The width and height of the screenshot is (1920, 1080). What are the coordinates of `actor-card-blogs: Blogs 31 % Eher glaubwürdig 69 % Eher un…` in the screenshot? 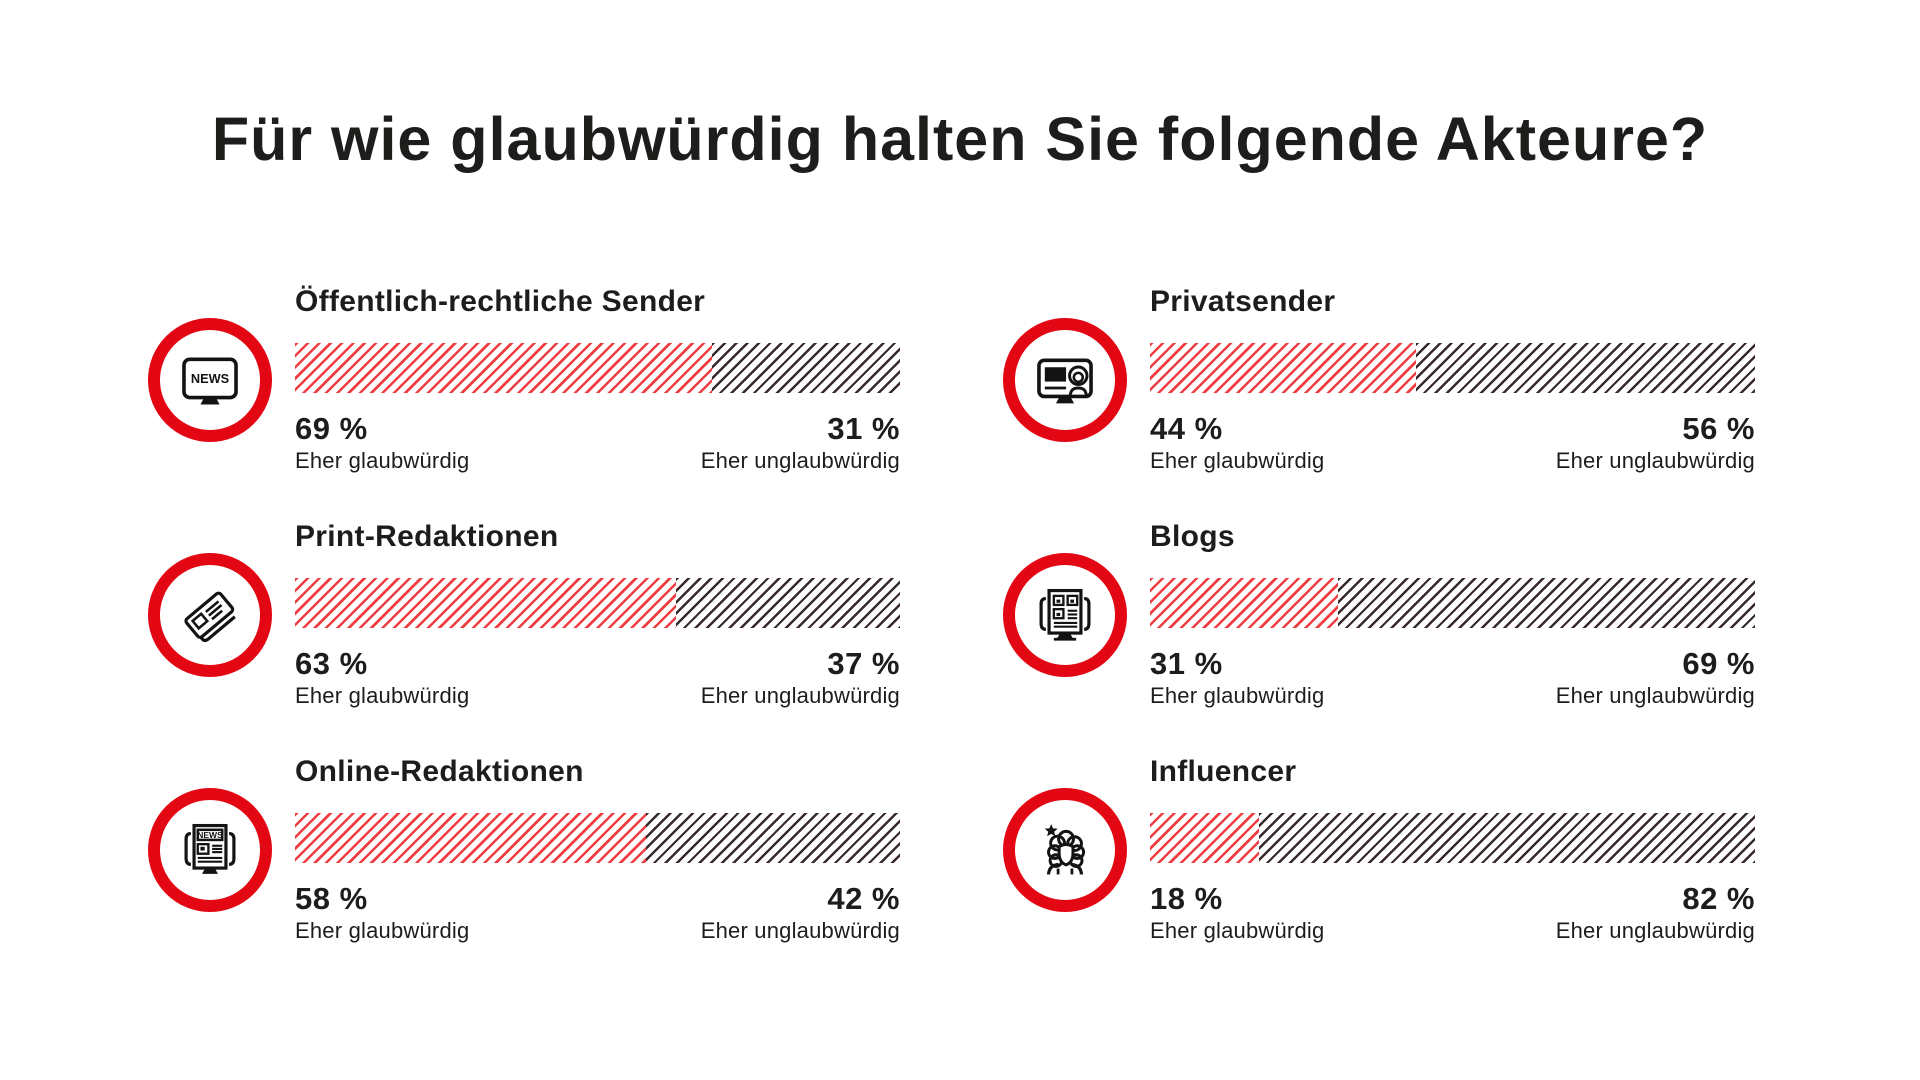 It's located at (1379, 613).